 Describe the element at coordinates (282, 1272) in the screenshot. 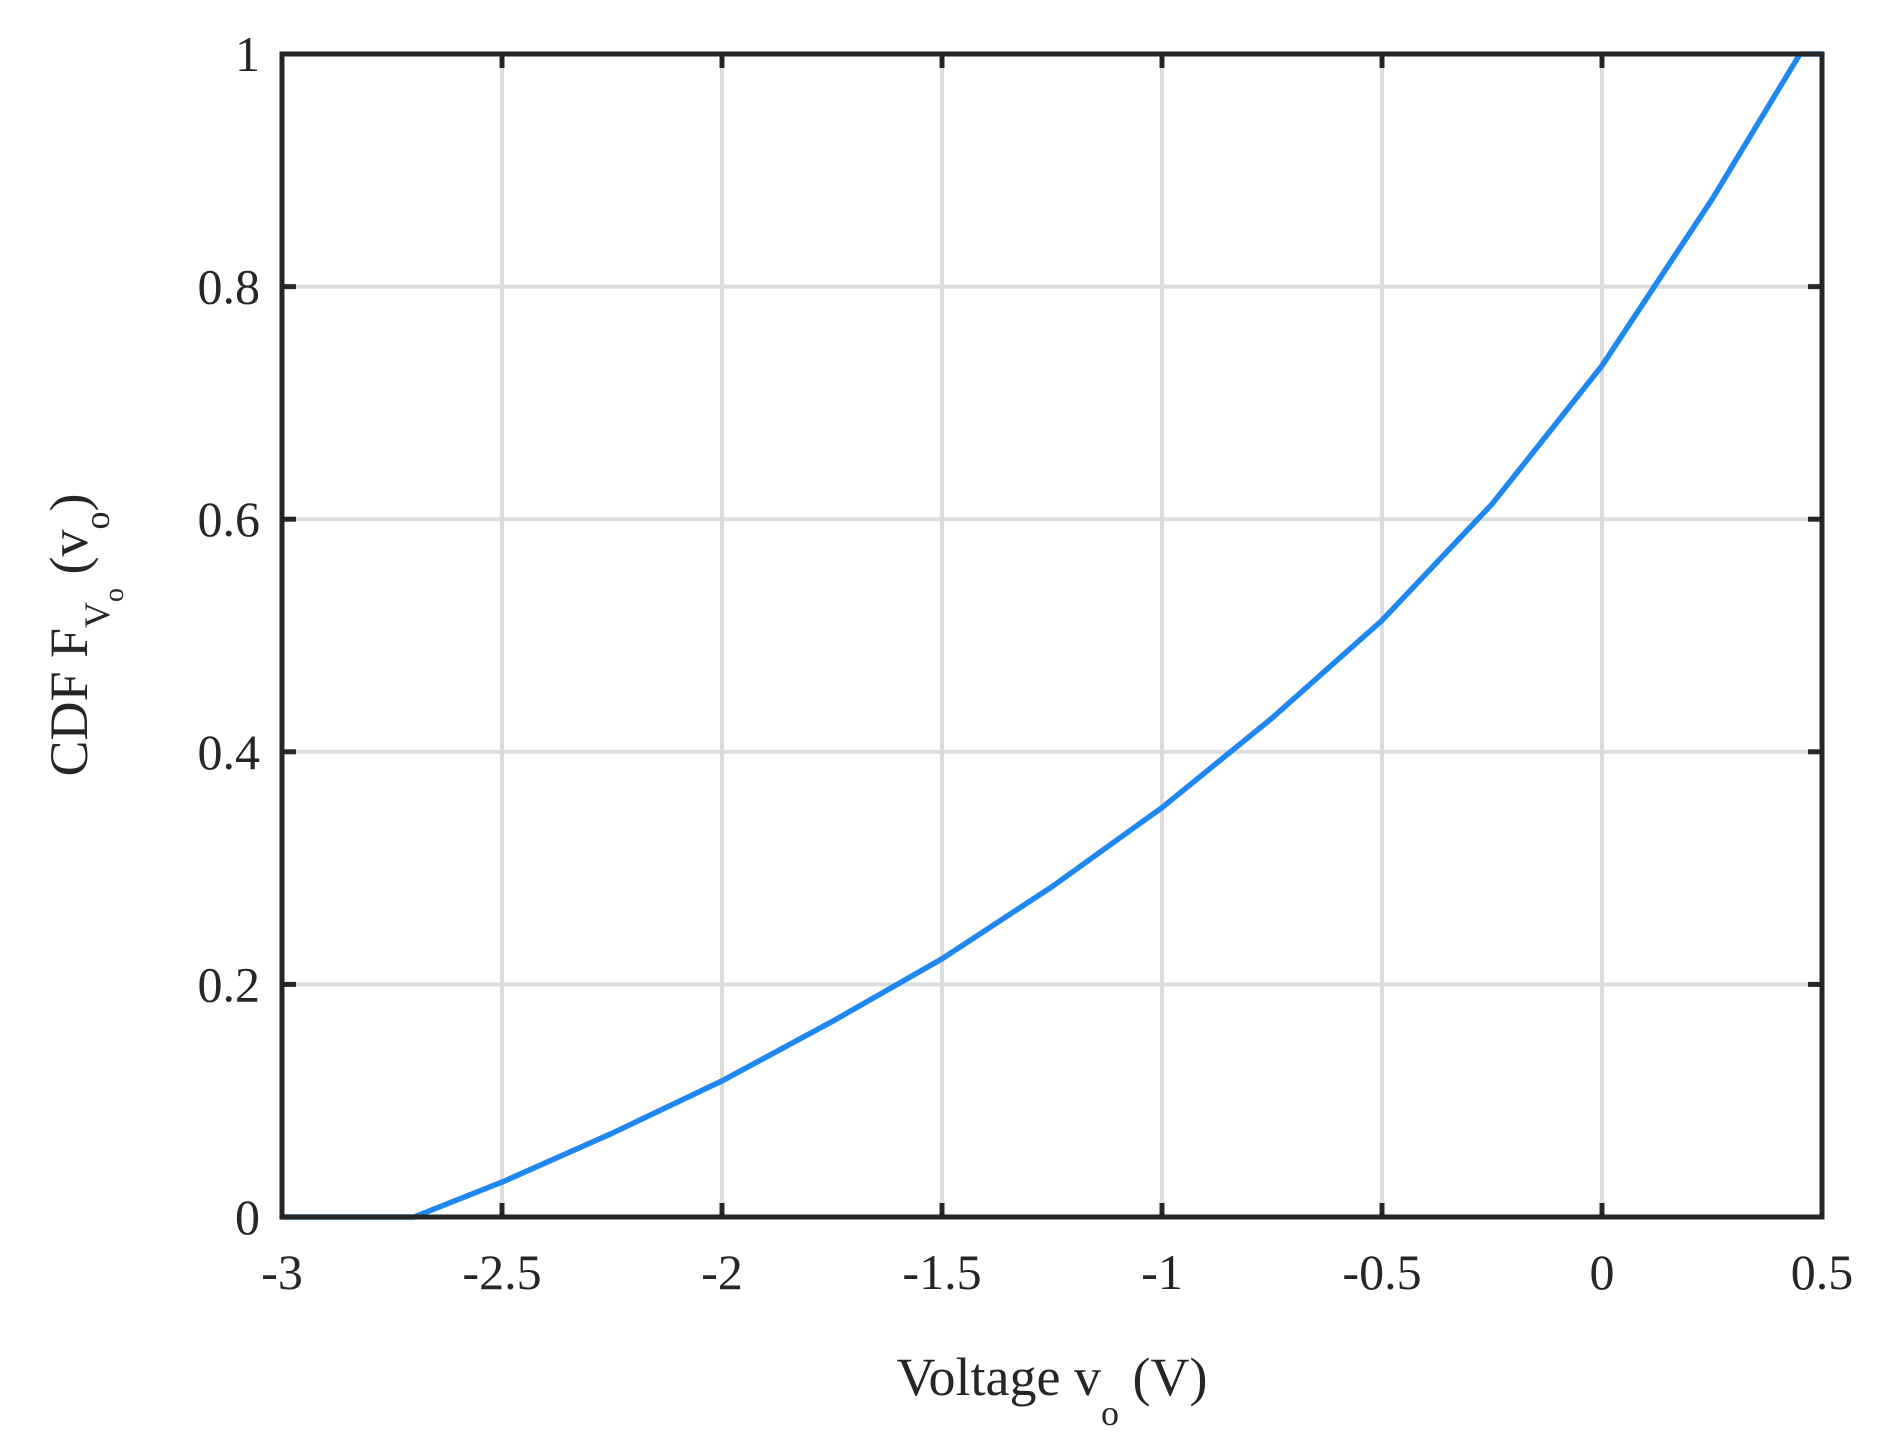

I see `x-tick-label: -3` at that location.